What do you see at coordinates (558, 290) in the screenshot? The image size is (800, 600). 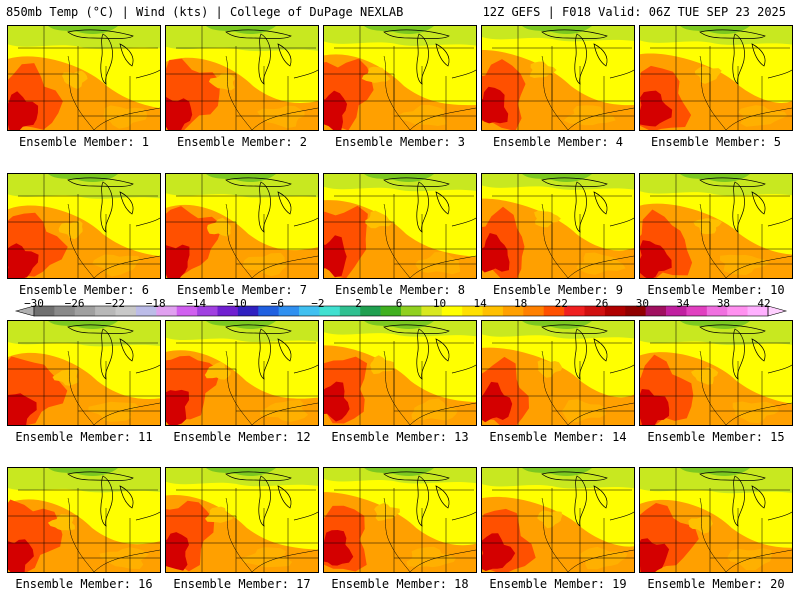 I see `ensemble-member-label: Ensemble Member: 9` at bounding box center [558, 290].